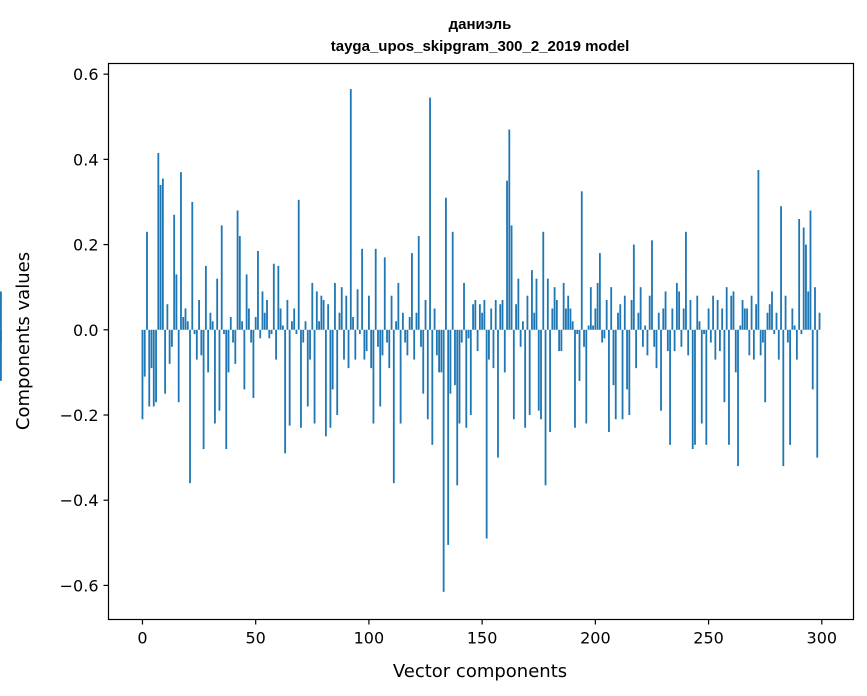  I want to click on x-axis-label: Vector components, so click(480, 671).